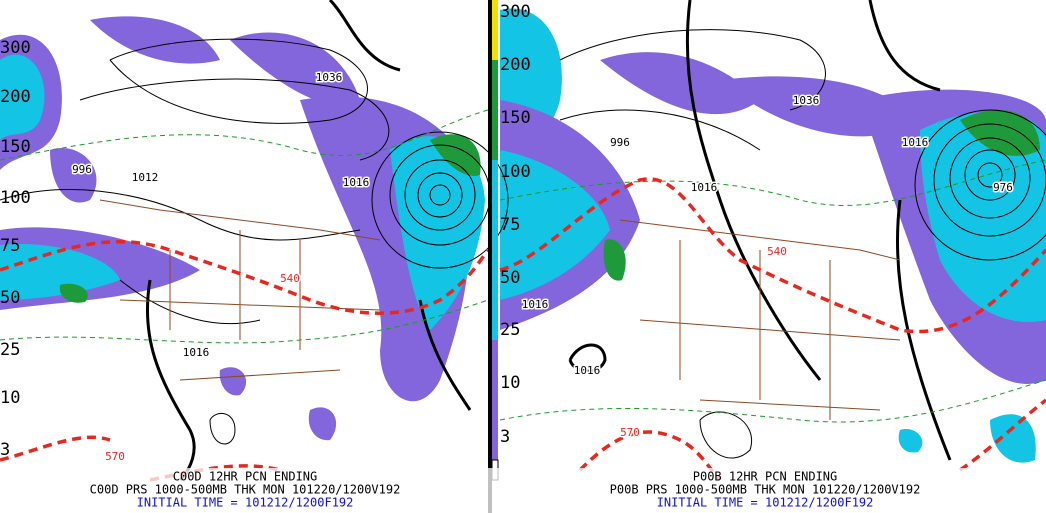 The image size is (1046, 513). I want to click on footer-bg, so click(523, 490).